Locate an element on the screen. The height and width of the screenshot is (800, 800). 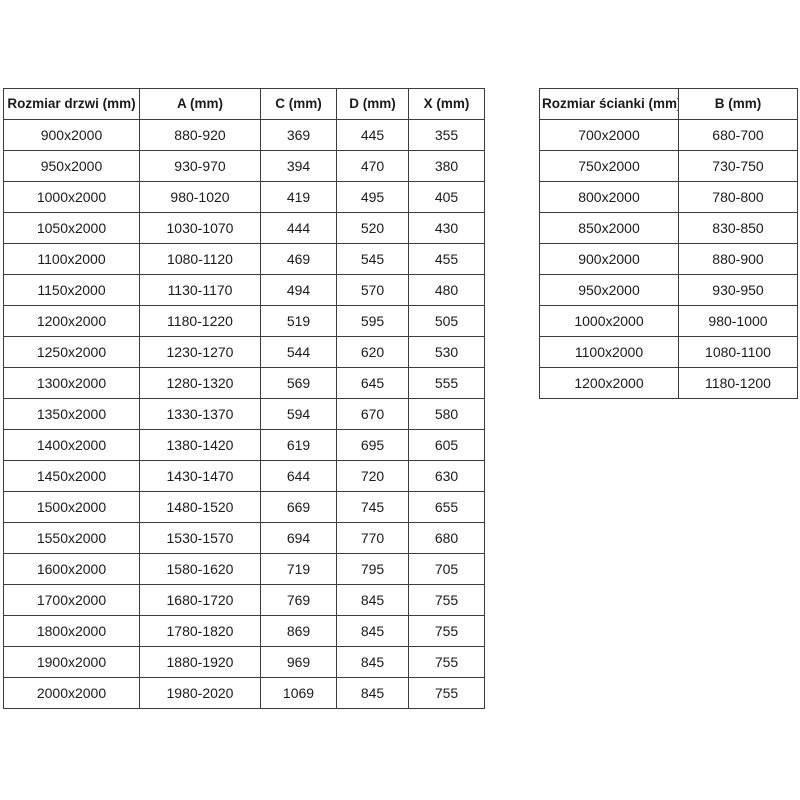
table-cell: 1230-1270 is located at coordinates (200, 352).